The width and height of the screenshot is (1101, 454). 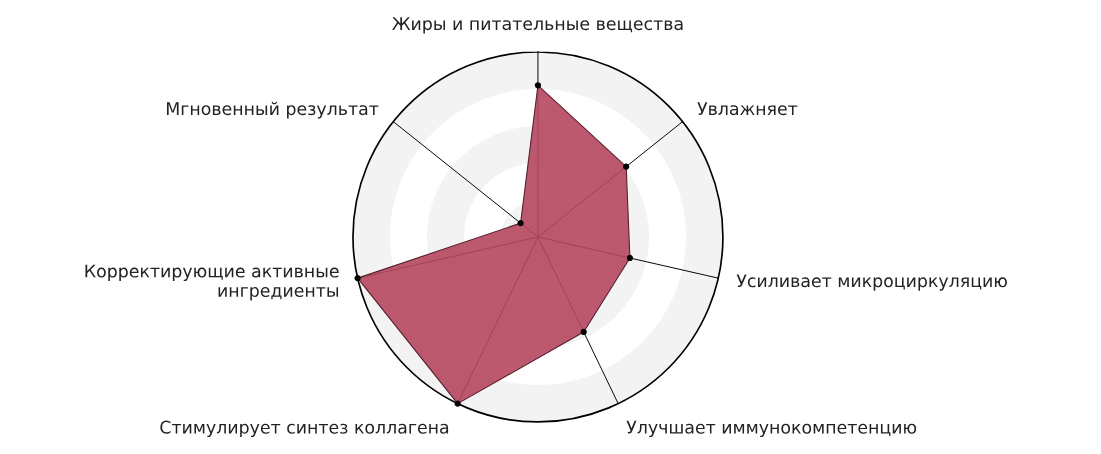 I want to click on spoke-label: Стимулирует синтез коллагена, so click(x=304, y=429).